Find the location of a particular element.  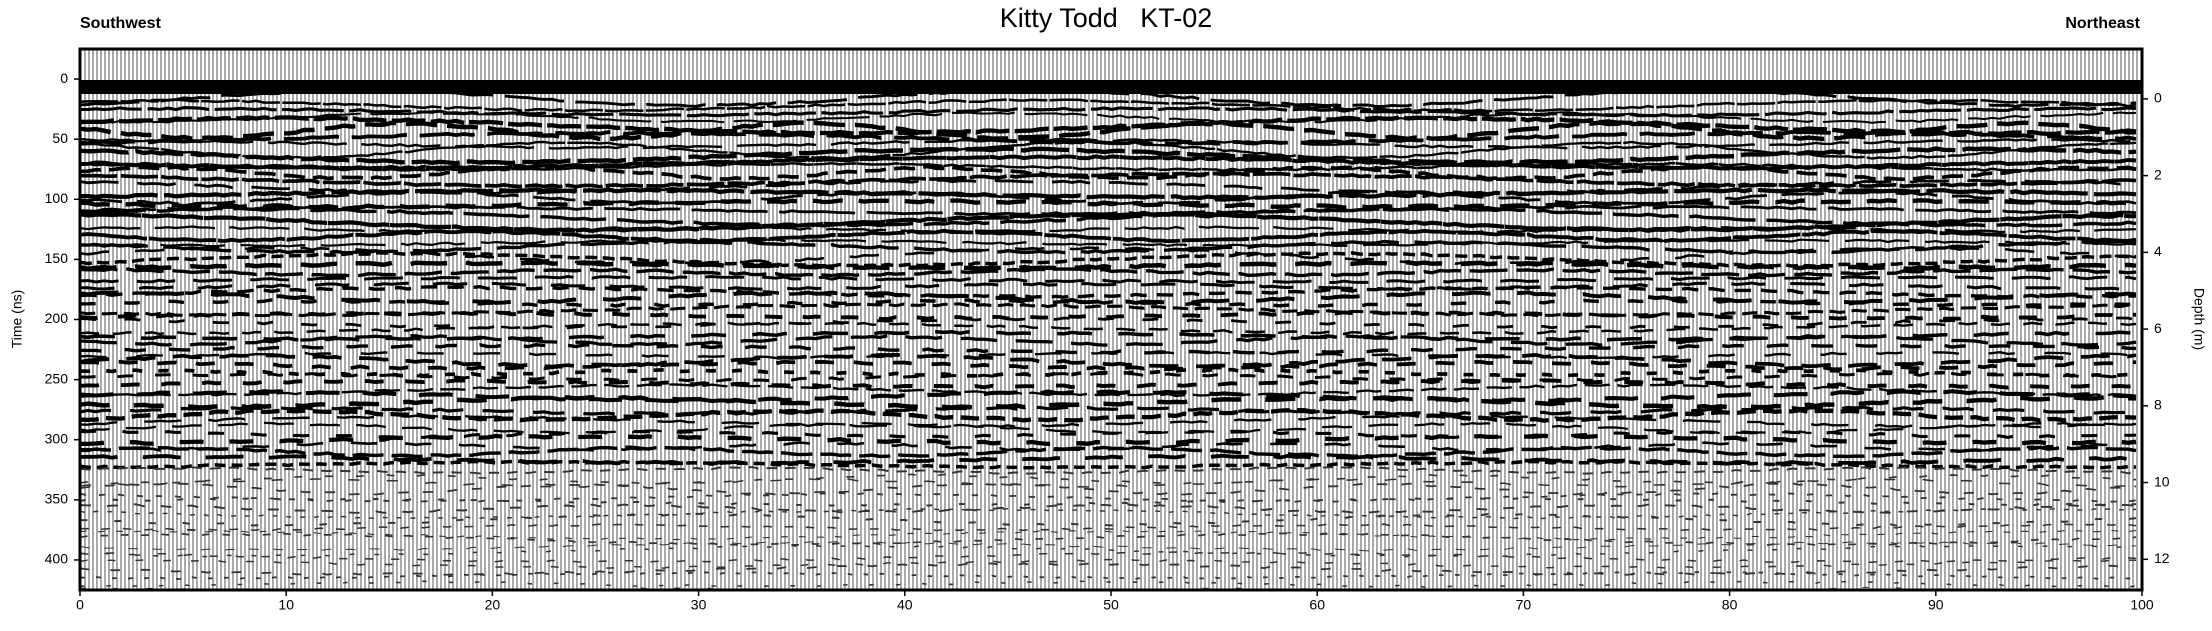

y-tick-label: 150 is located at coordinates (57, 258).